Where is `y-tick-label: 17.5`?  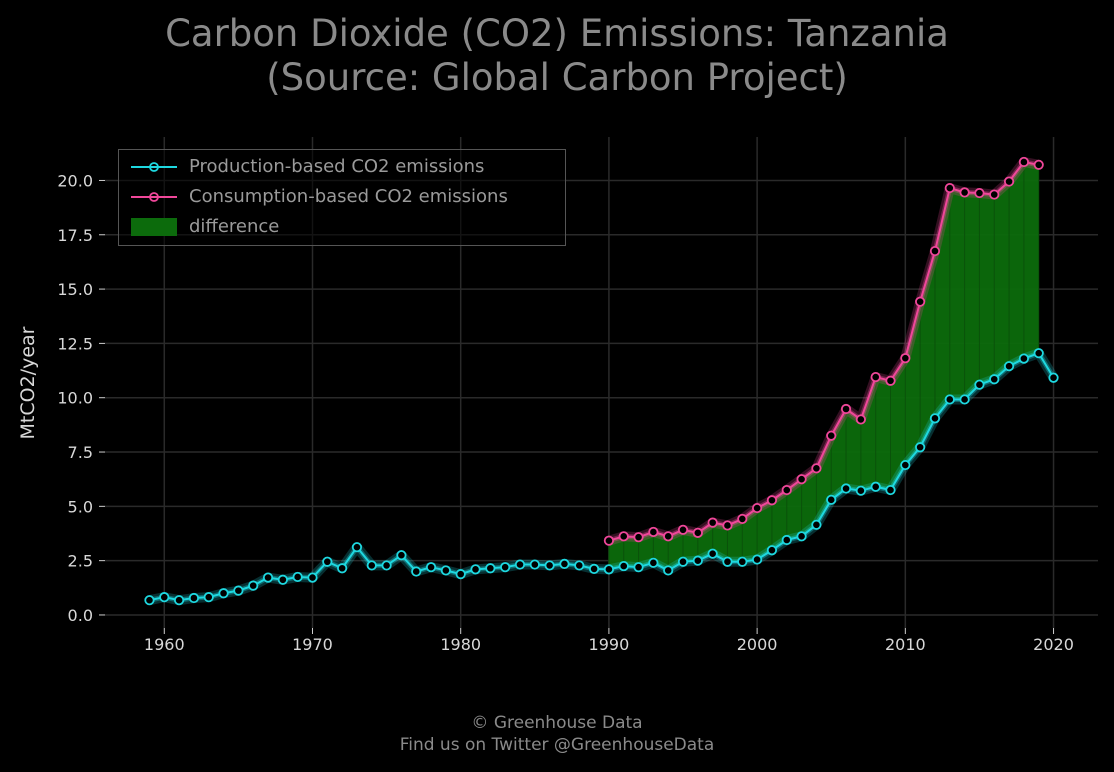
y-tick-label: 17.5 is located at coordinates (75, 235).